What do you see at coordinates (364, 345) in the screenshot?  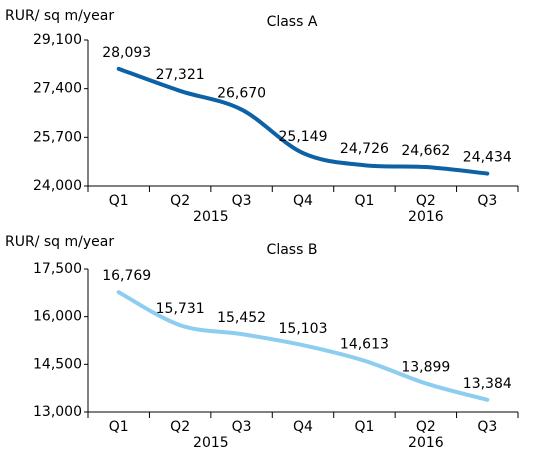 I see `data-label: 14,613` at bounding box center [364, 345].